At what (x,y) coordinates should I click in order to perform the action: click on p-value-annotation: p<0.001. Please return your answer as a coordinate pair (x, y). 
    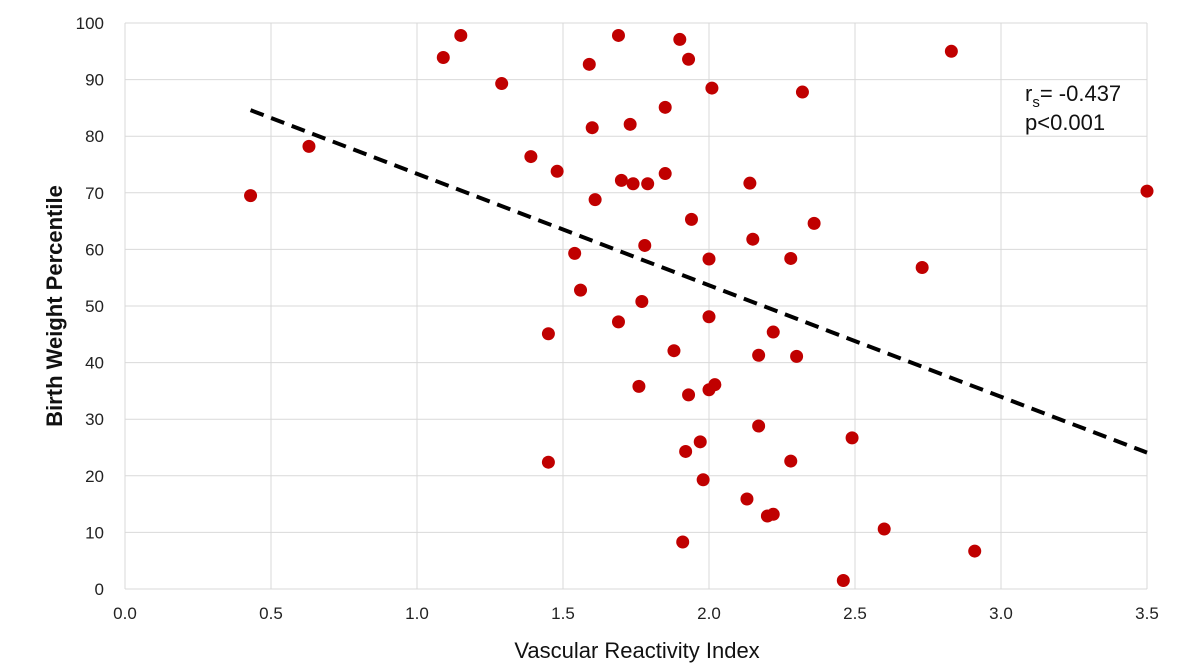
    Looking at the image, I should click on (1065, 122).